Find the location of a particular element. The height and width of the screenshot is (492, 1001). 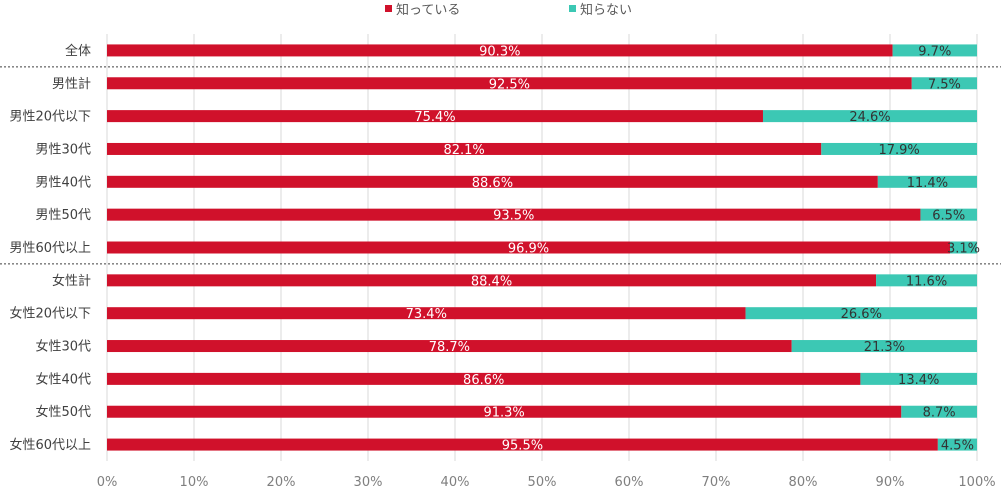

x-tick-label: 90% is located at coordinates (890, 482).